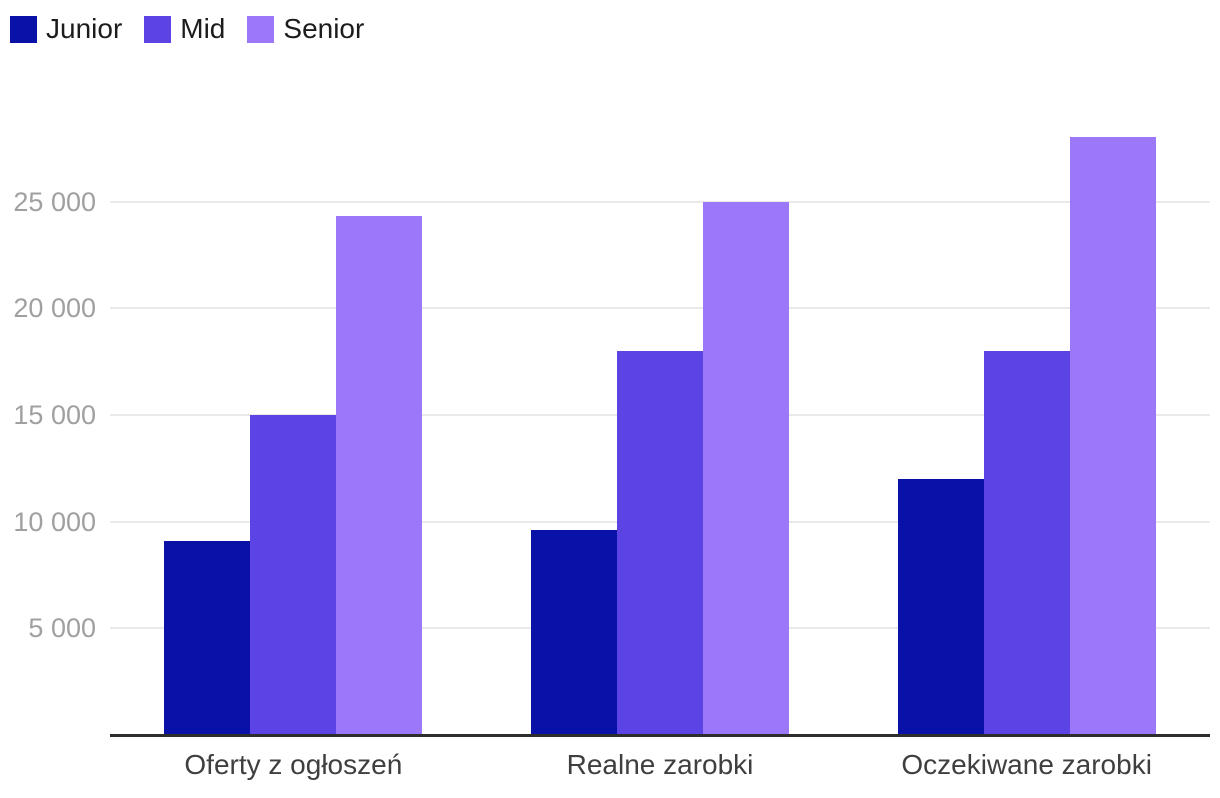 This screenshot has width=1220, height=798. I want to click on bar-senior-oczekiwane-zarobki, so click(1112, 436).